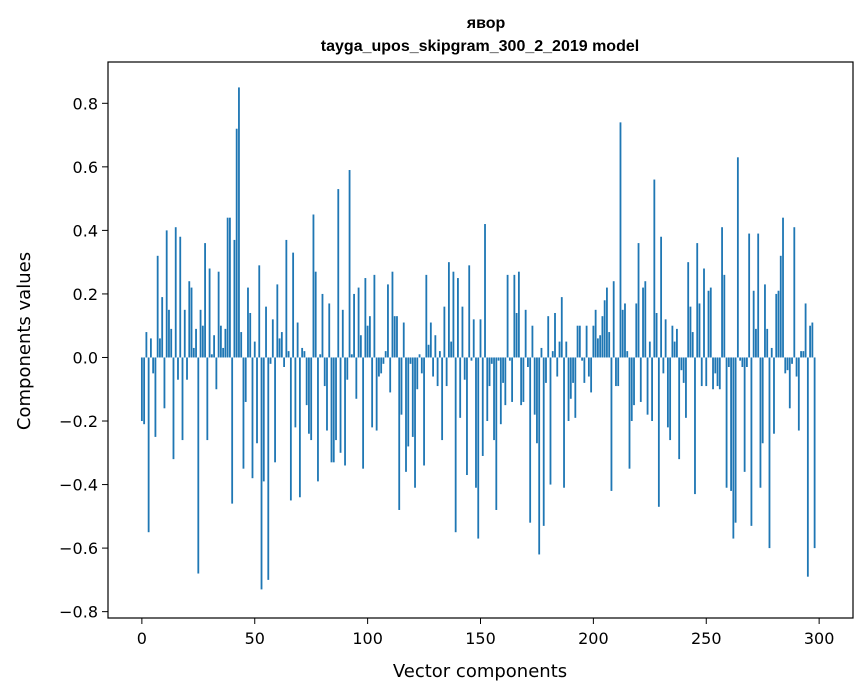 The image size is (867, 696). What do you see at coordinates (24, 341) in the screenshot?
I see `y-axis-label: Components values` at bounding box center [24, 341].